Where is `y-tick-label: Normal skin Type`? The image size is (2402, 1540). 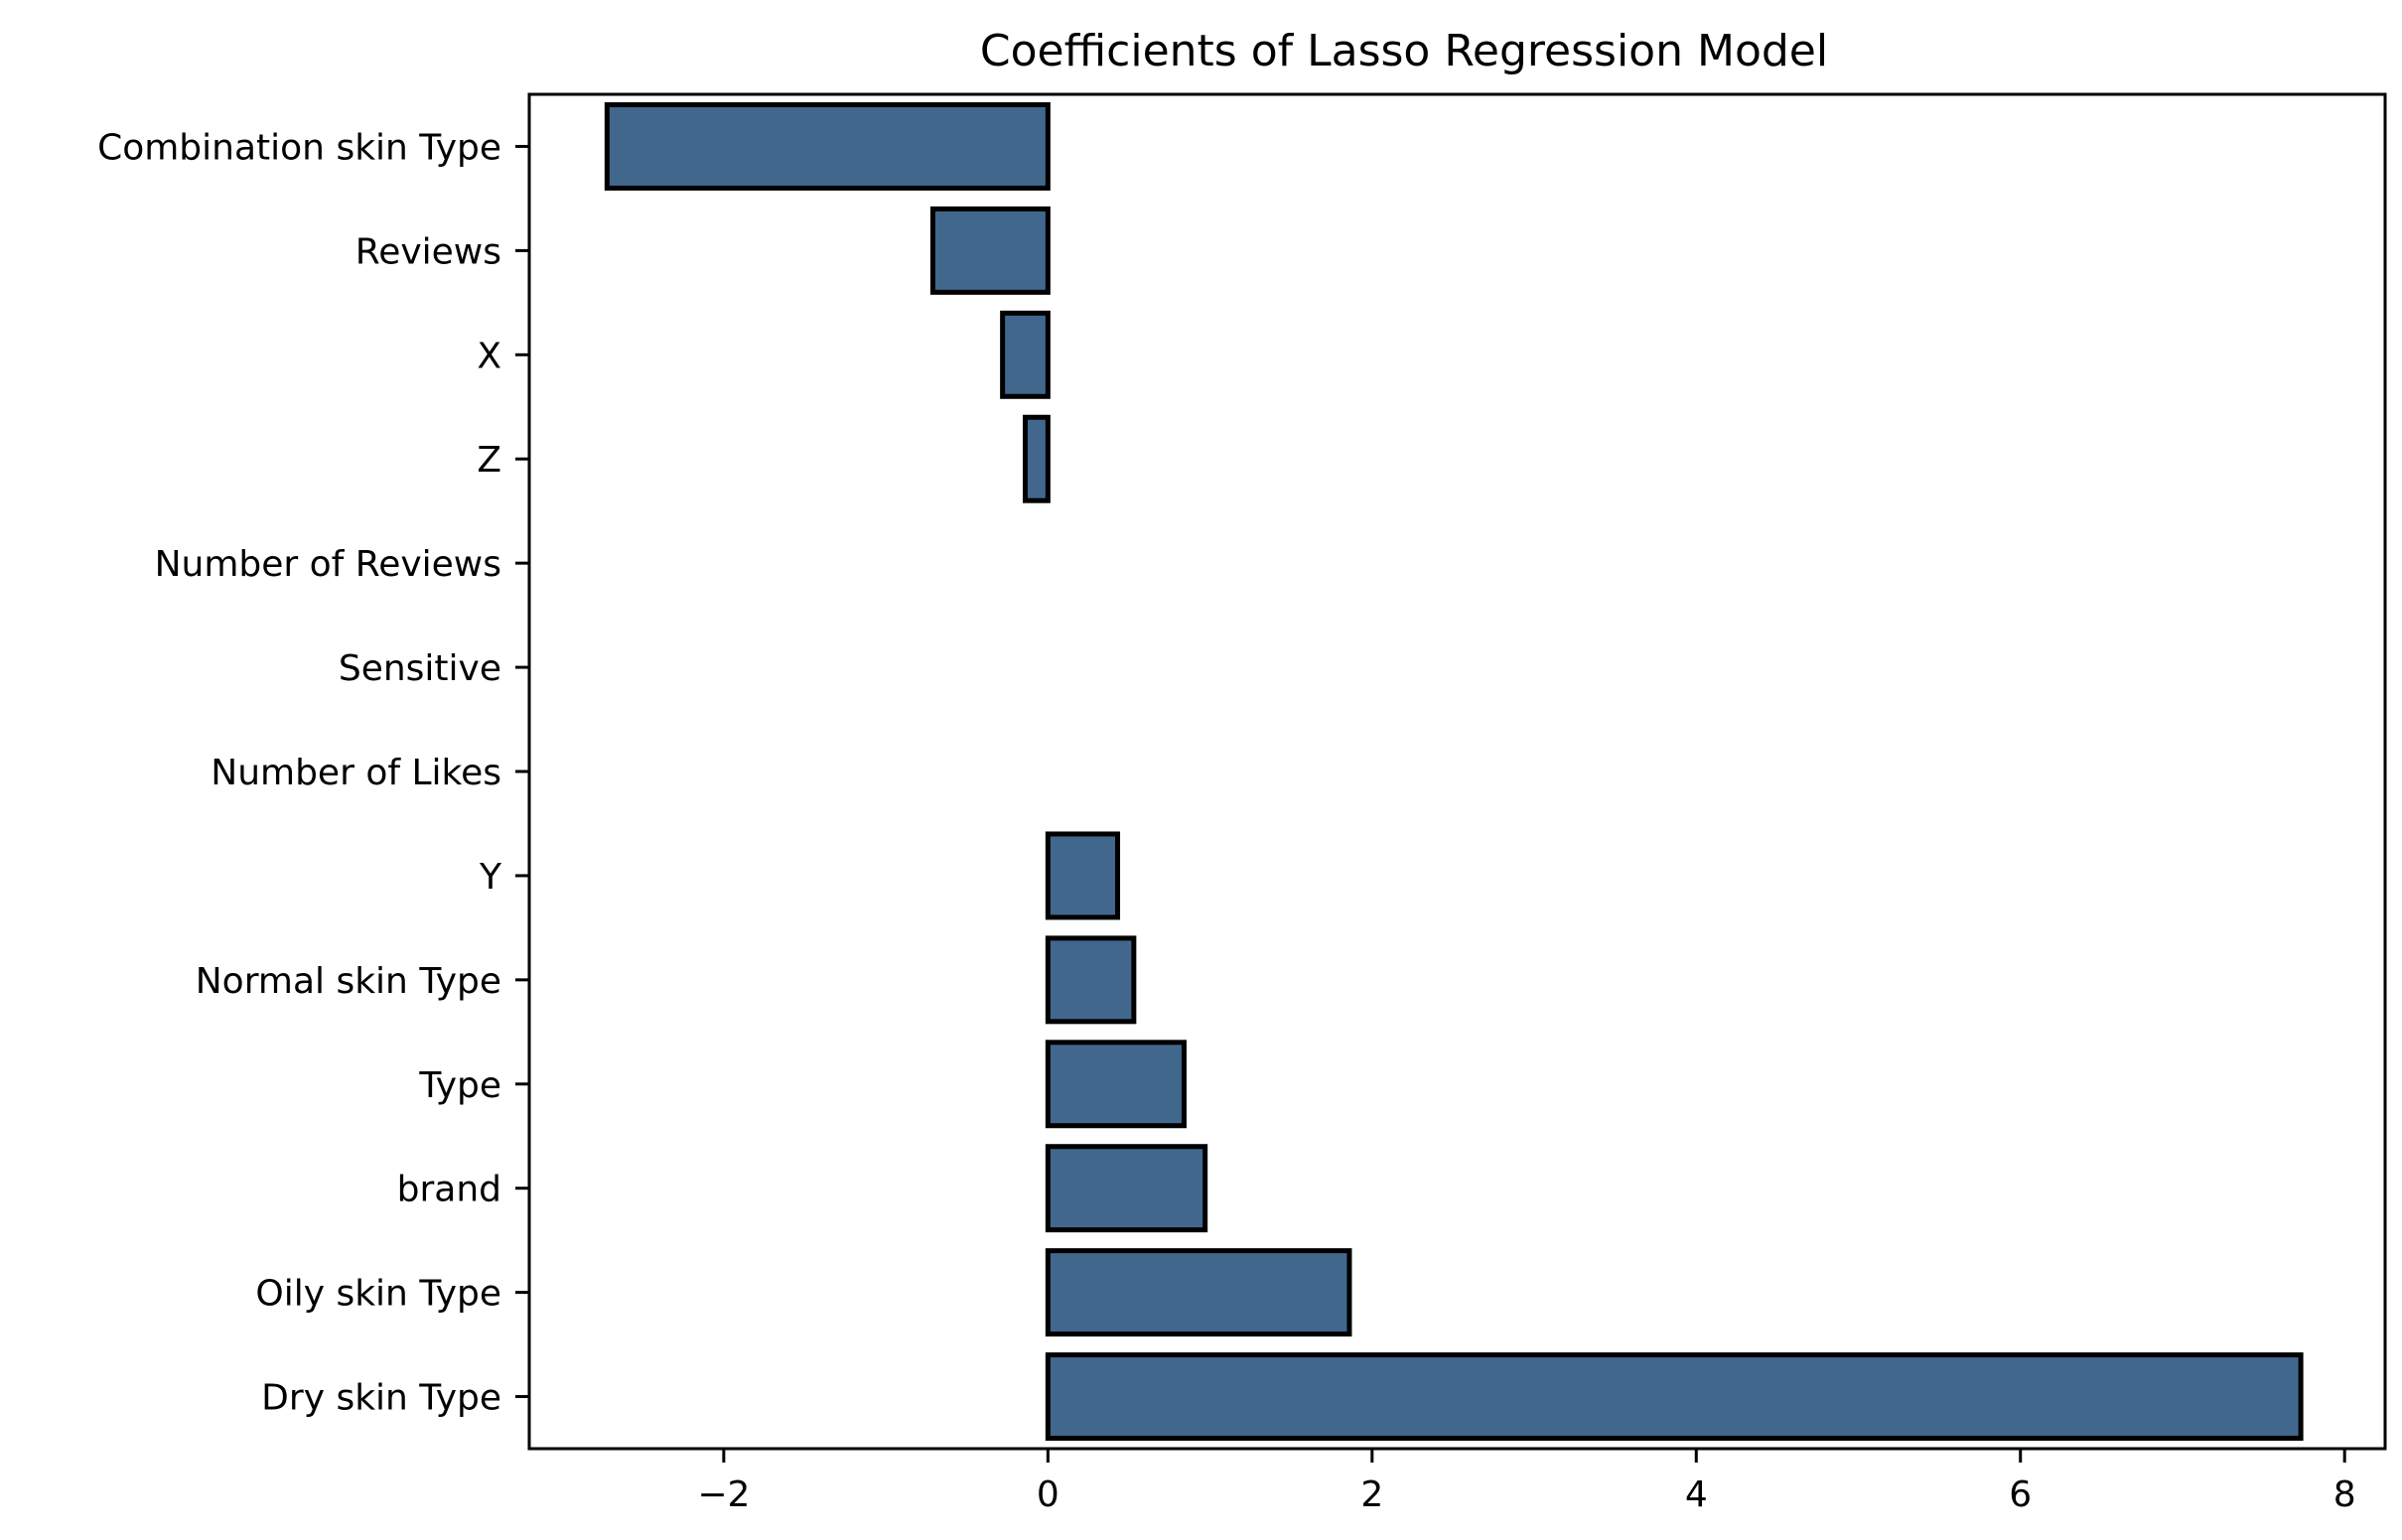 y-tick-label: Normal skin Type is located at coordinates (348, 981).